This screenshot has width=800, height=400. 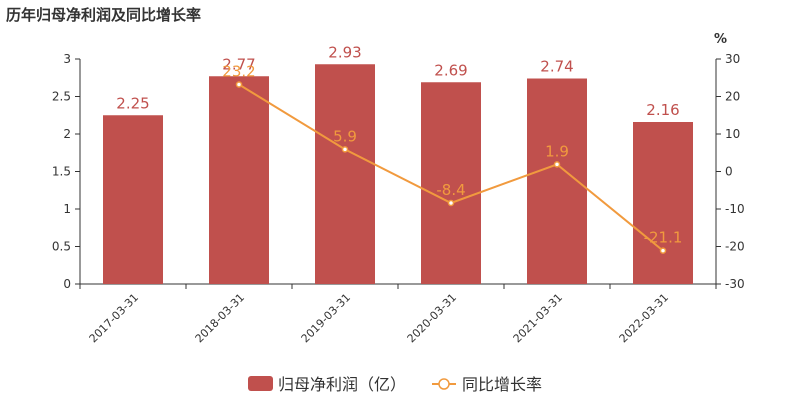 What do you see at coordinates (432, 318) in the screenshot?
I see `x-axis-category-label: 2020-03-31` at bounding box center [432, 318].